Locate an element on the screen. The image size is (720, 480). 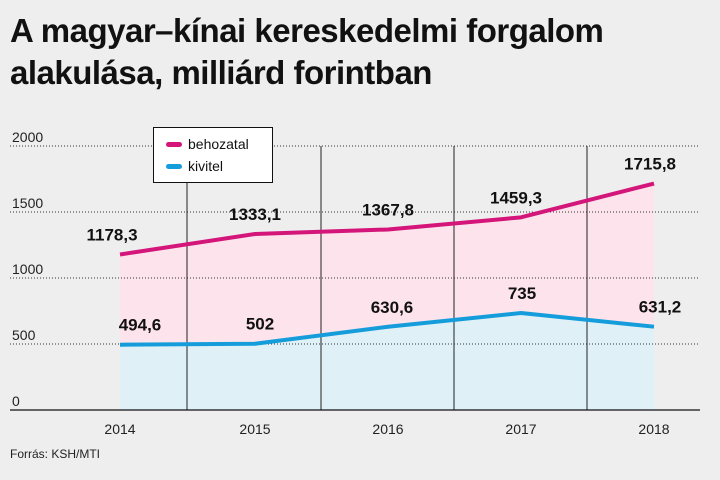
legend-swatch-behozatal is located at coordinates (174, 144).